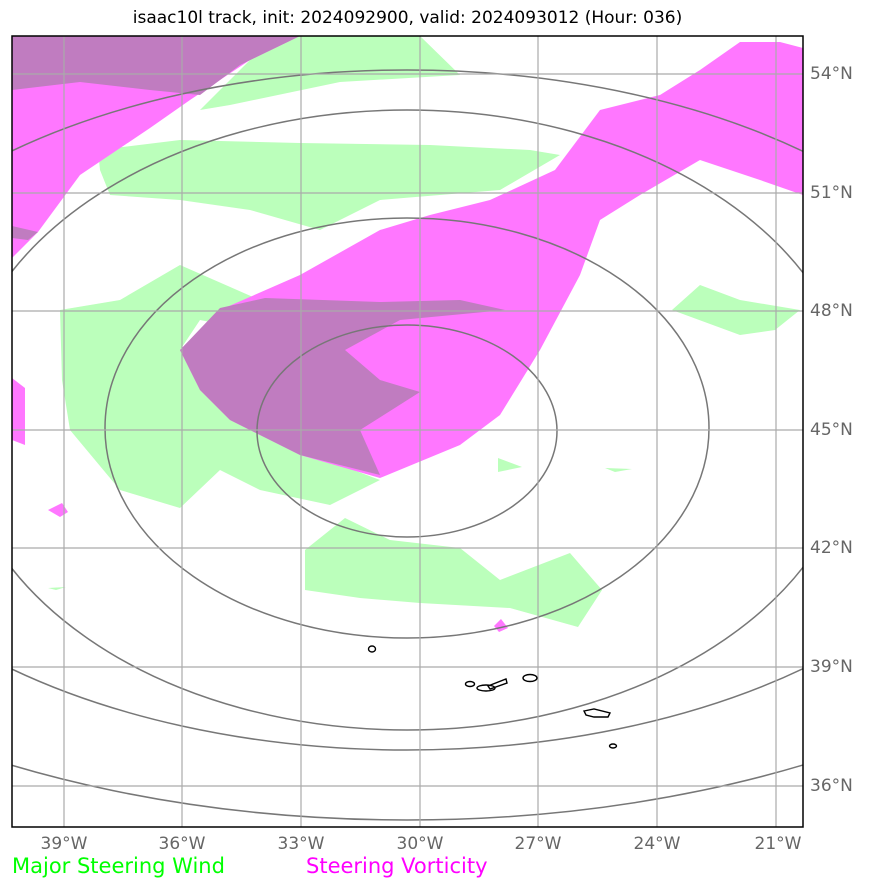  Describe the element at coordinates (831, 193) in the screenshot. I see `lat-label-51: 51°N` at that location.